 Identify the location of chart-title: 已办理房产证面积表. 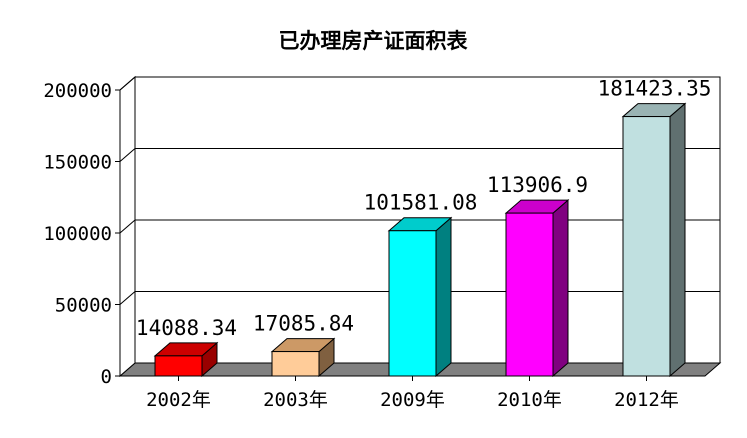
(374, 41).